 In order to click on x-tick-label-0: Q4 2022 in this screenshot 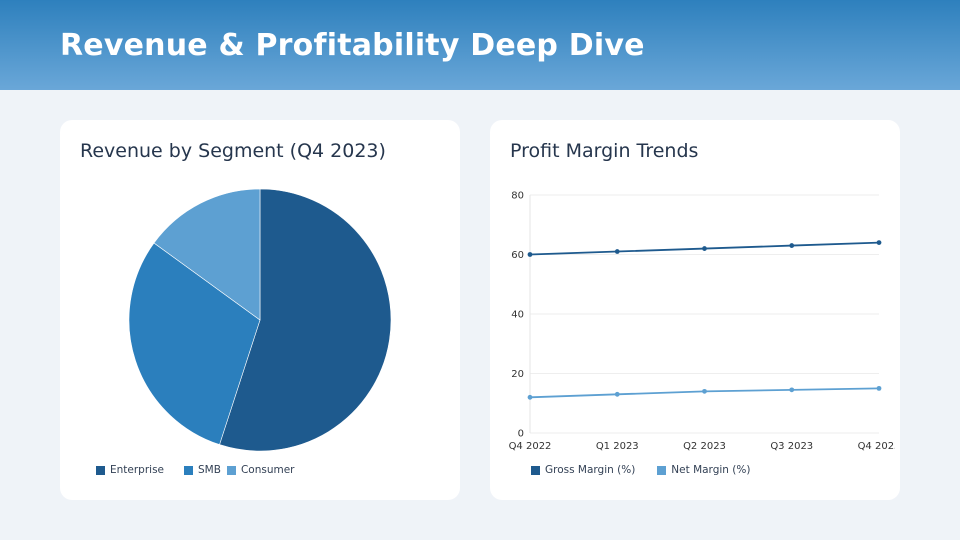, I will do `click(530, 446)`.